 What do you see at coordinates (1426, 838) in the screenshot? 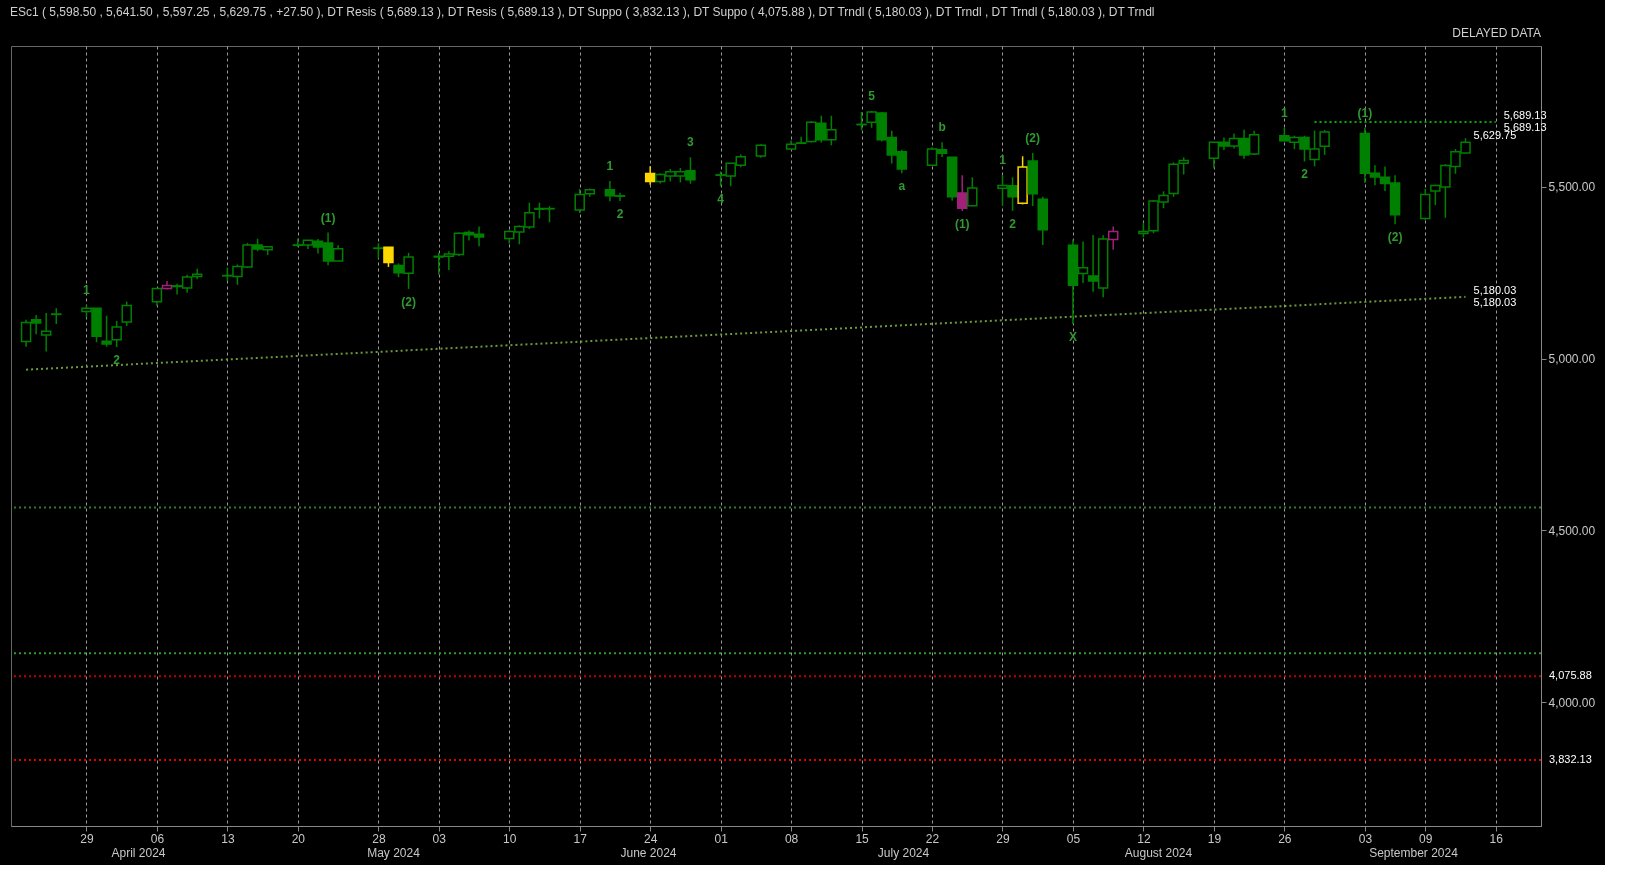
I see `x-tick-label: 09` at bounding box center [1426, 838].